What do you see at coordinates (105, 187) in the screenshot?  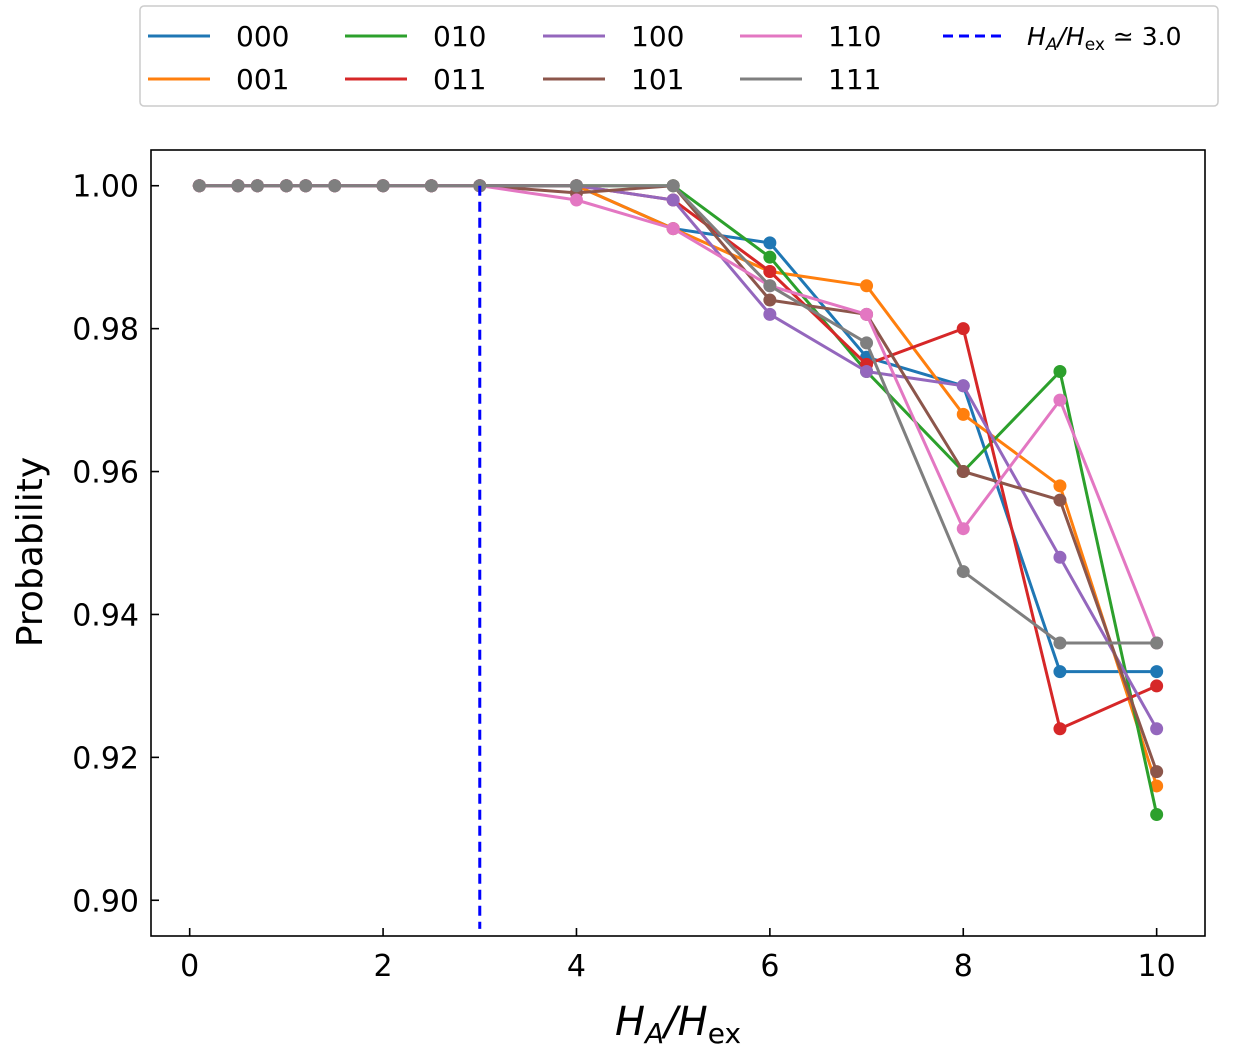 I see `y-tick-label: 1.00` at bounding box center [105, 187].